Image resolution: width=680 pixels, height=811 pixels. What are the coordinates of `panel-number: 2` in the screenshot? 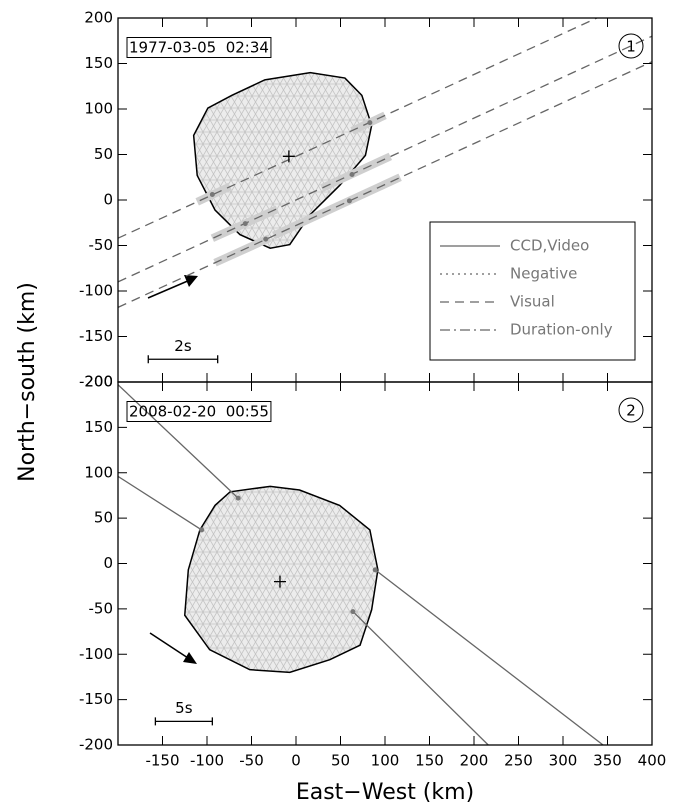 It's located at (631, 411).